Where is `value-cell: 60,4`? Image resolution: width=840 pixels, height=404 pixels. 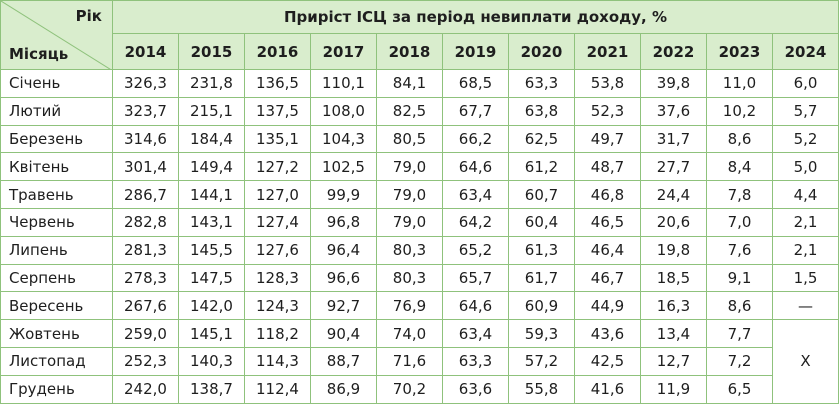 value-cell: 60,4 is located at coordinates (541, 222).